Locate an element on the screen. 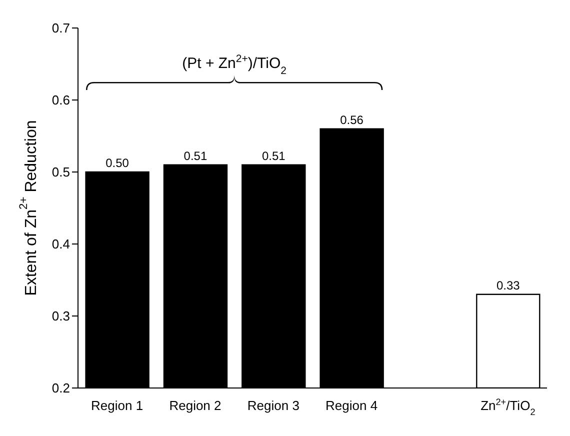 This screenshot has width=570, height=436. y-tick-label: 0.4 is located at coordinates (61, 244).